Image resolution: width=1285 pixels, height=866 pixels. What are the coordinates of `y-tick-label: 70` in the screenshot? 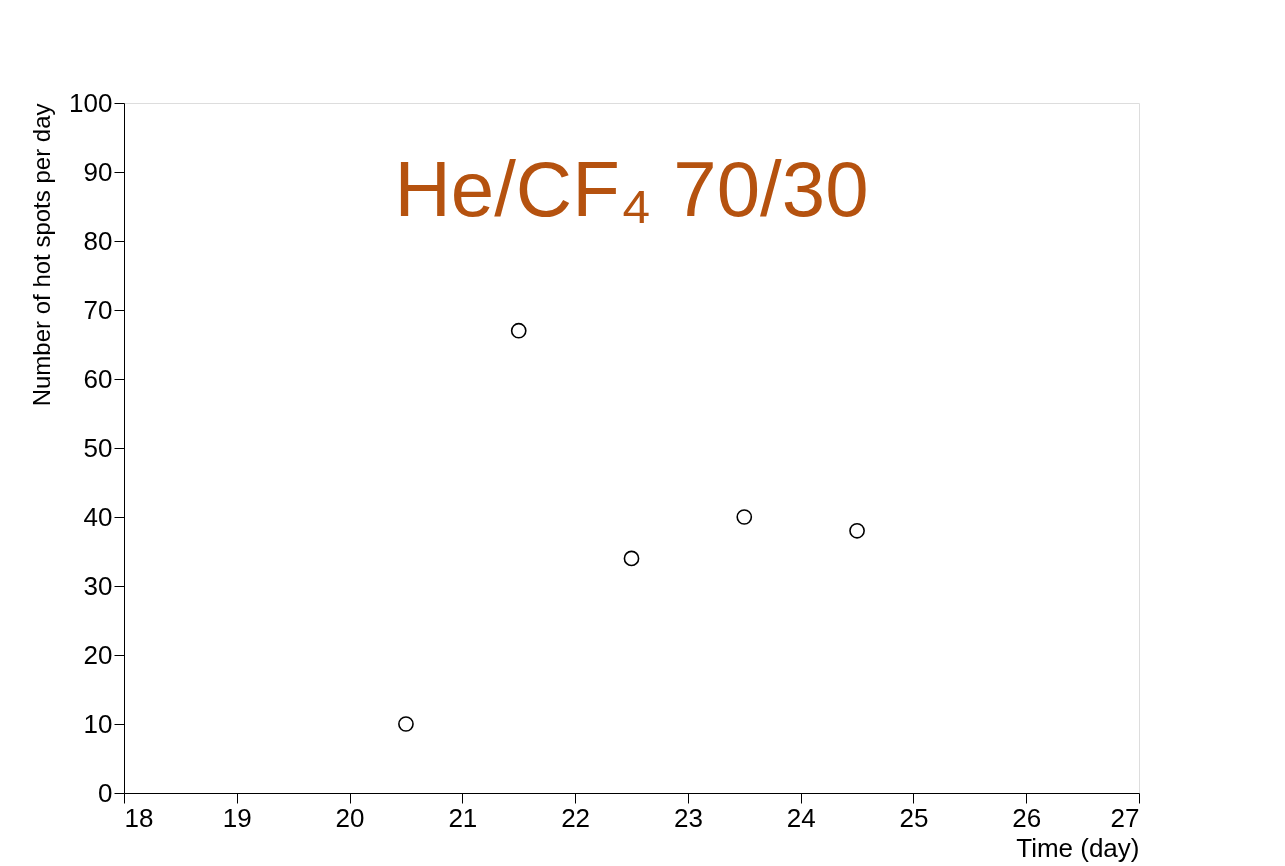 It's located at (98, 309).